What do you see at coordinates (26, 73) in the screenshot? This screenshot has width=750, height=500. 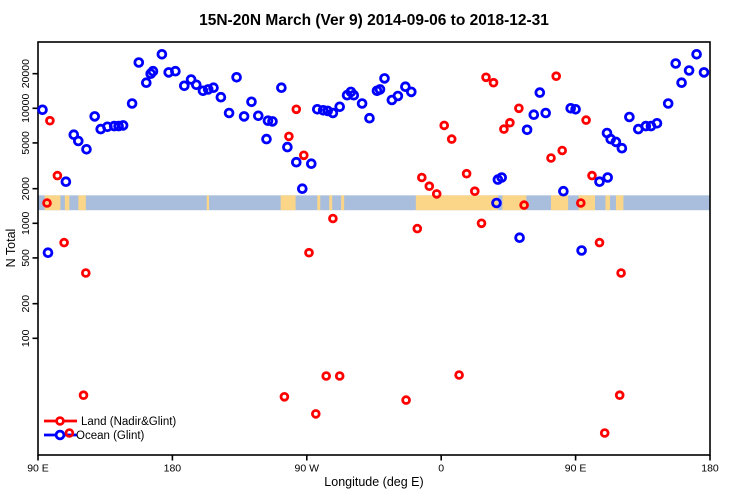 I see `svg-text: 20000` at bounding box center [26, 73].